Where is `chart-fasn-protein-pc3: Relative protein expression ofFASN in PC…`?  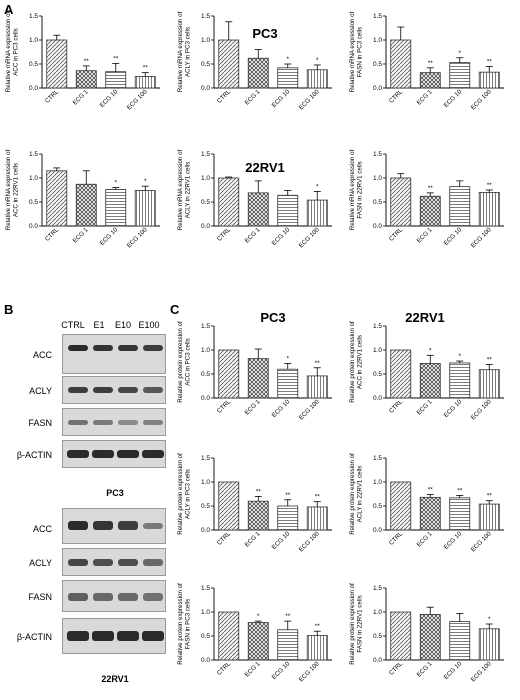
chart-fasn-protein-pc3: Relative protein expression ofFASN in PC… is located at coordinates (254, 633).